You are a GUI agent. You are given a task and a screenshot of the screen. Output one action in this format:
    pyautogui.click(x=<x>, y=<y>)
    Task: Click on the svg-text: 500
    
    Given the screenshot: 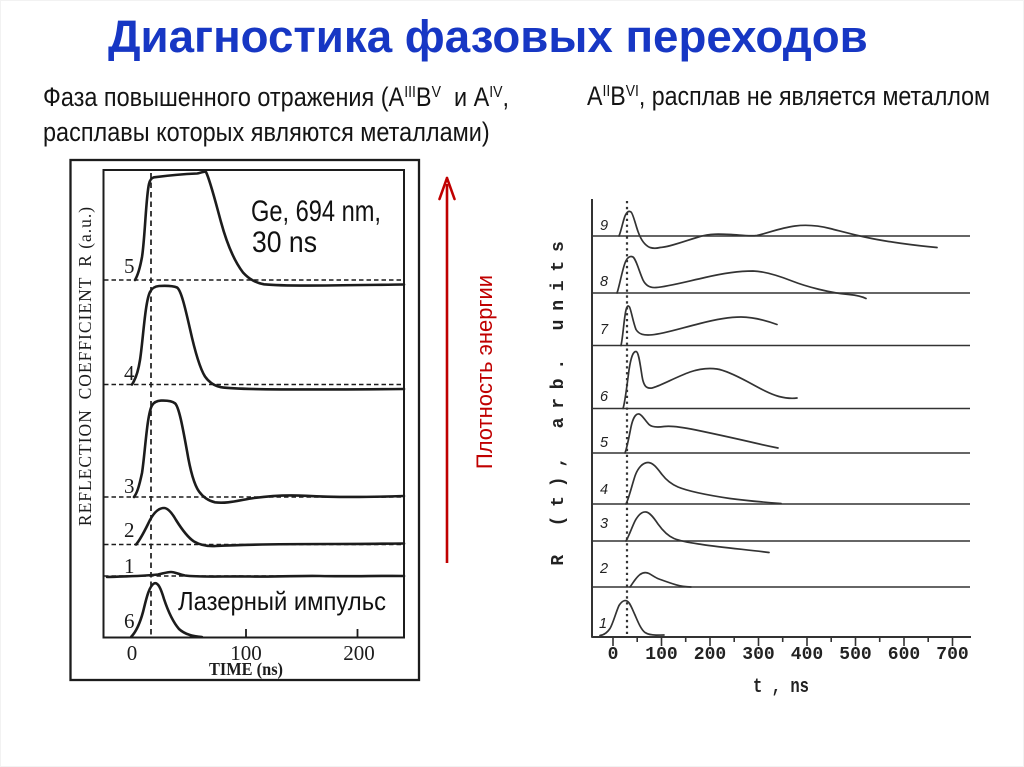 What is the action you would take?
    pyautogui.click(x=855, y=655)
    